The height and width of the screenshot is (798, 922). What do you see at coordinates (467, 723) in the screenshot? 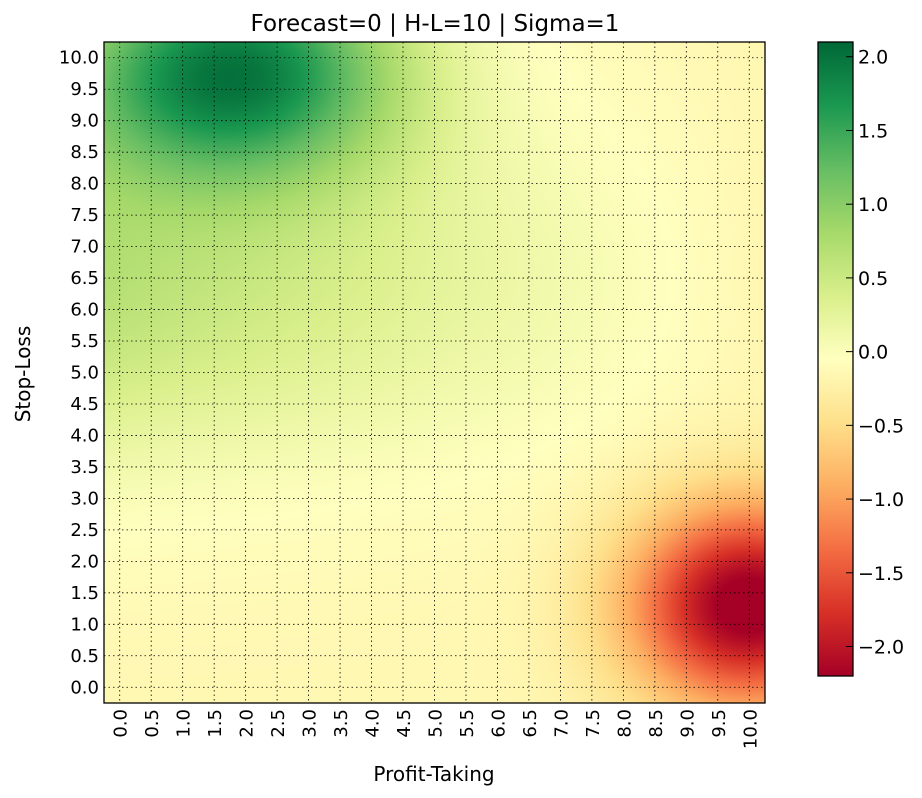
I see `x-tick-label: 5.5` at bounding box center [467, 723].